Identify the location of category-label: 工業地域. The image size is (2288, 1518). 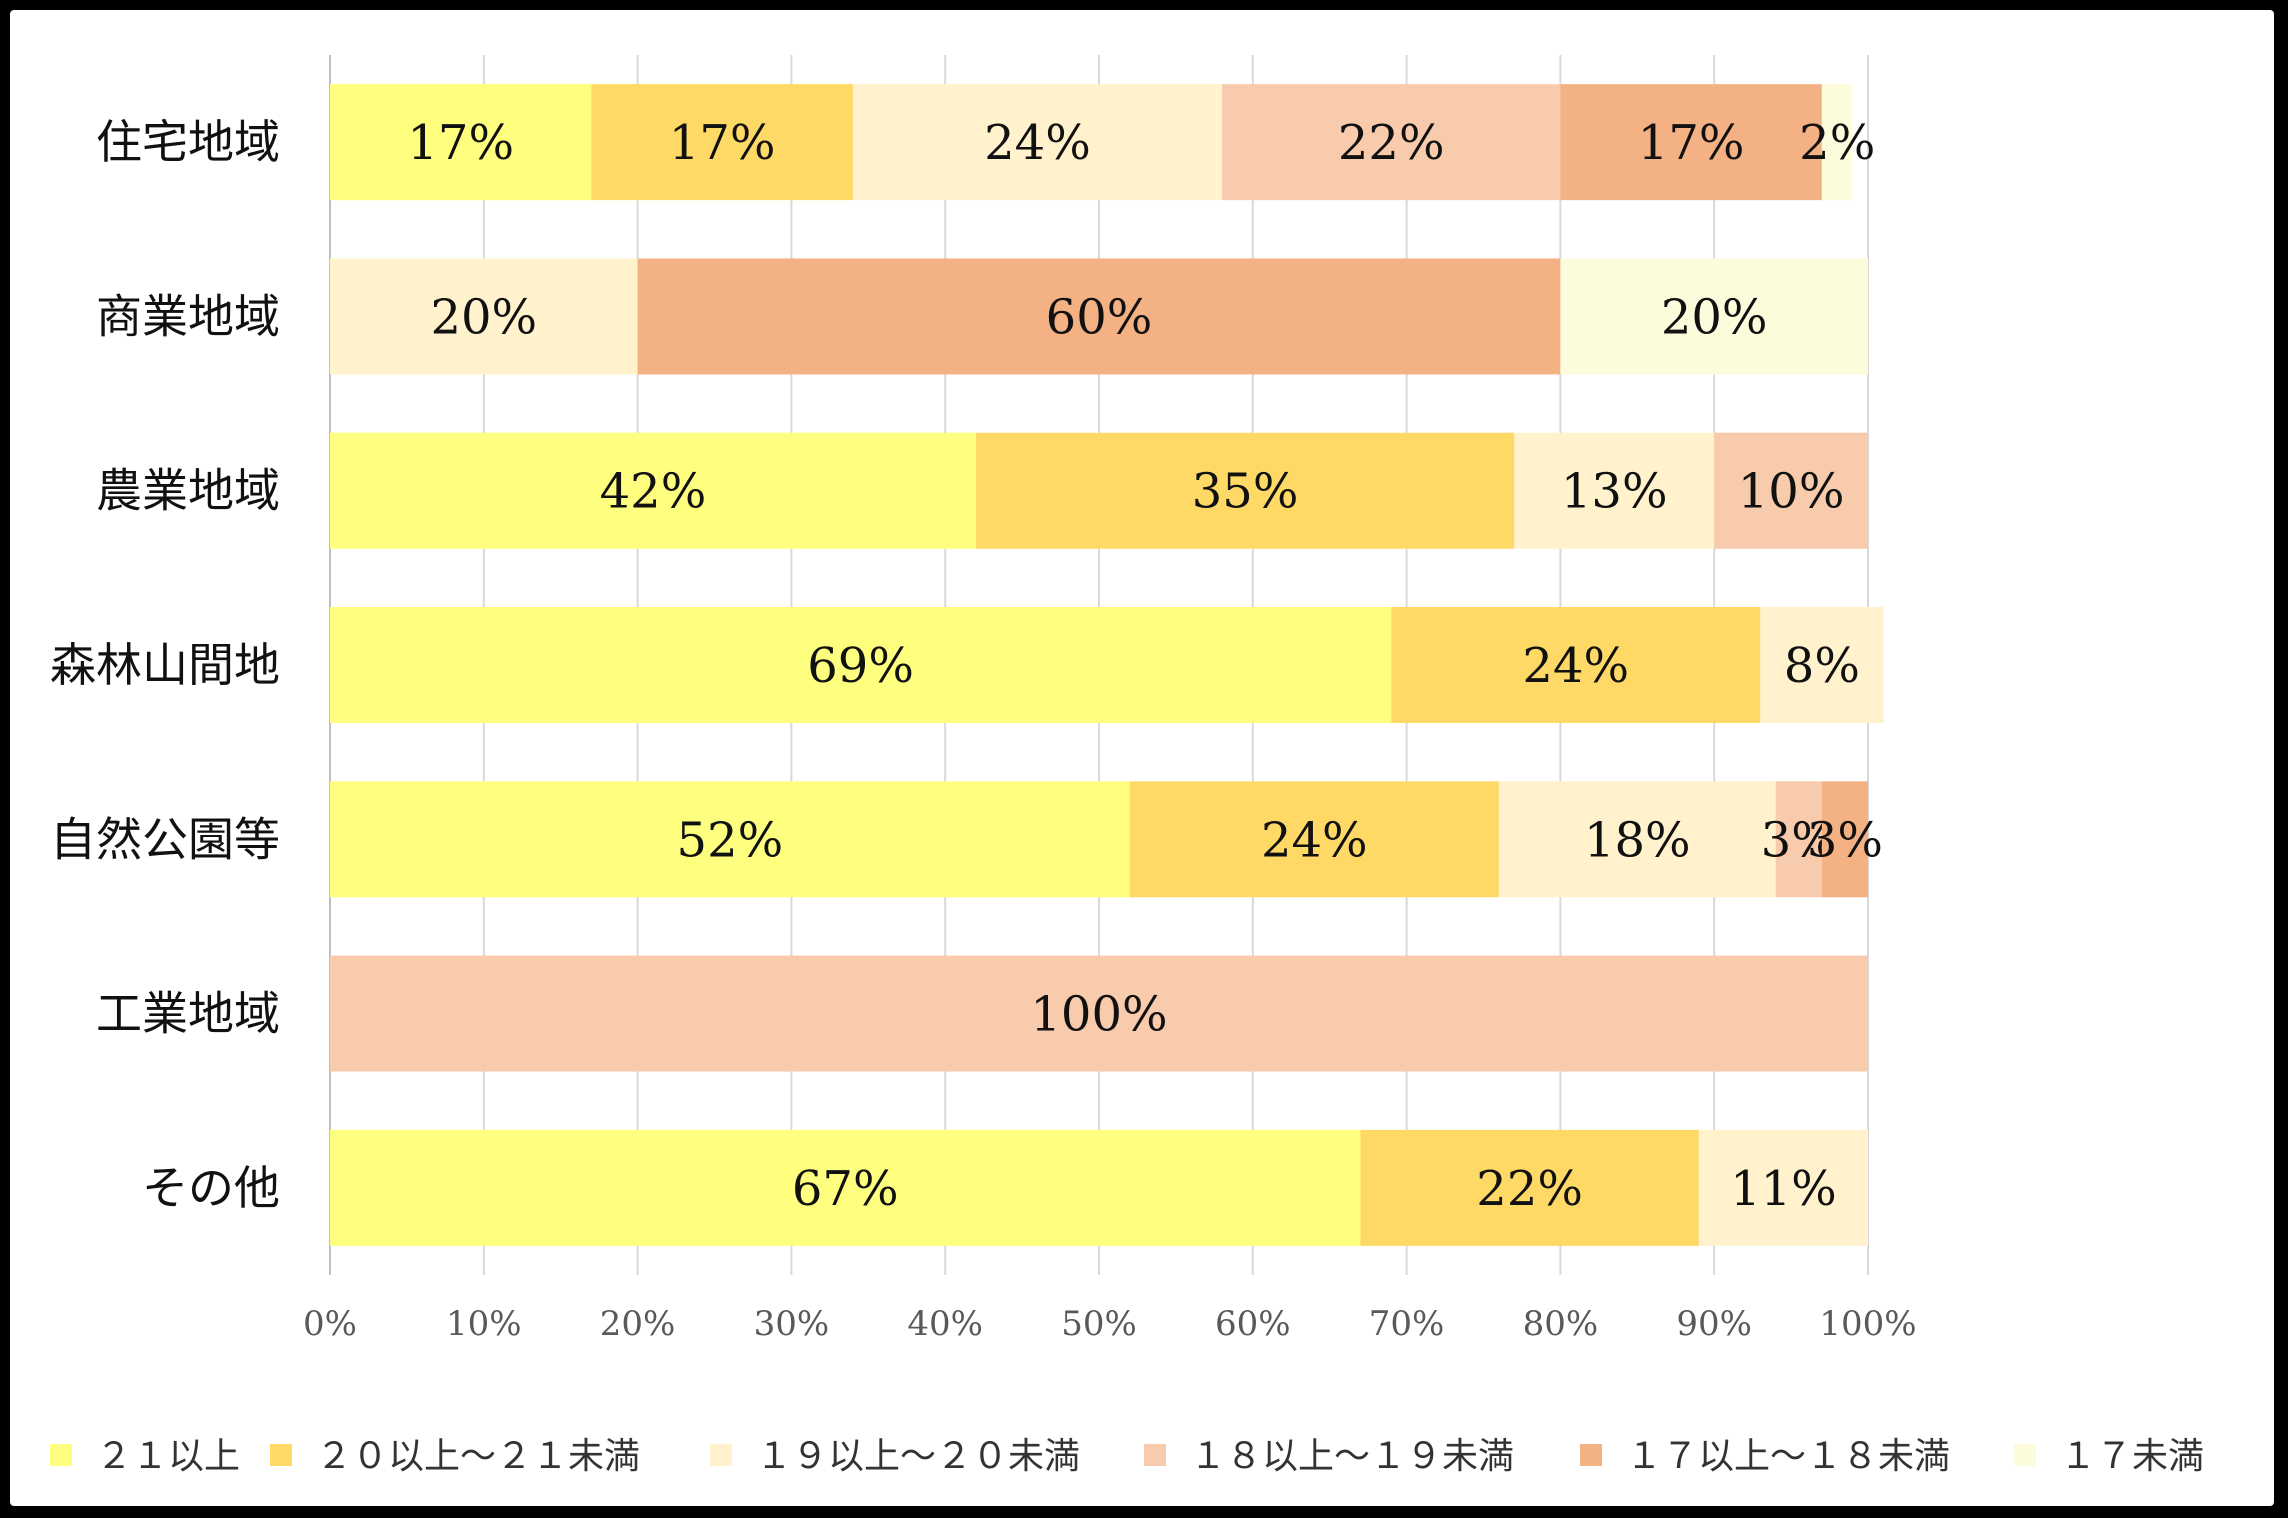
(188, 1014).